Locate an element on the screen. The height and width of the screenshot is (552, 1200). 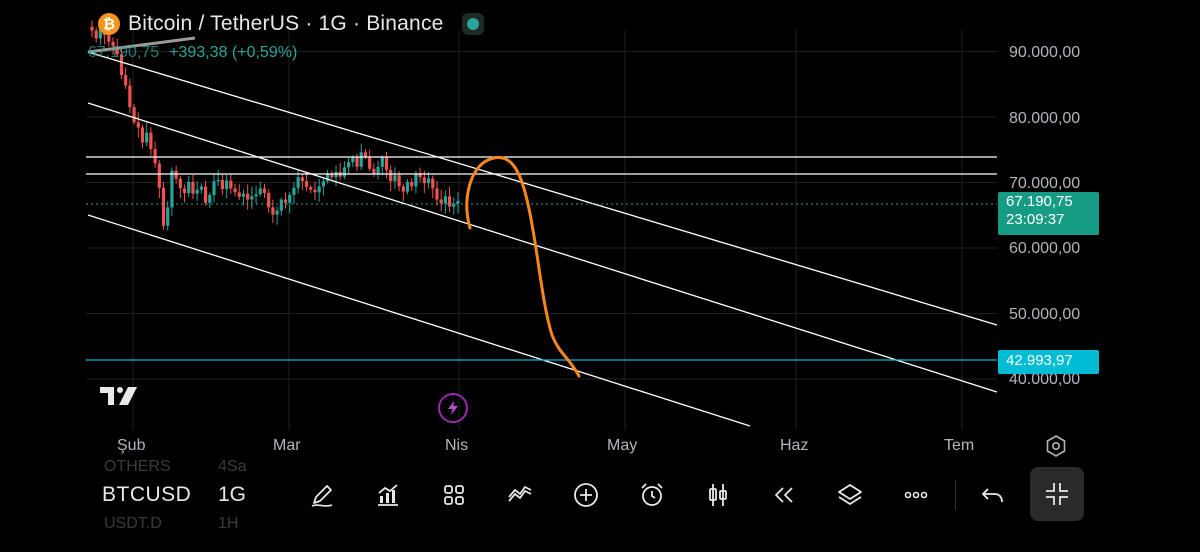
layouts-button is located at coordinates (454, 495).